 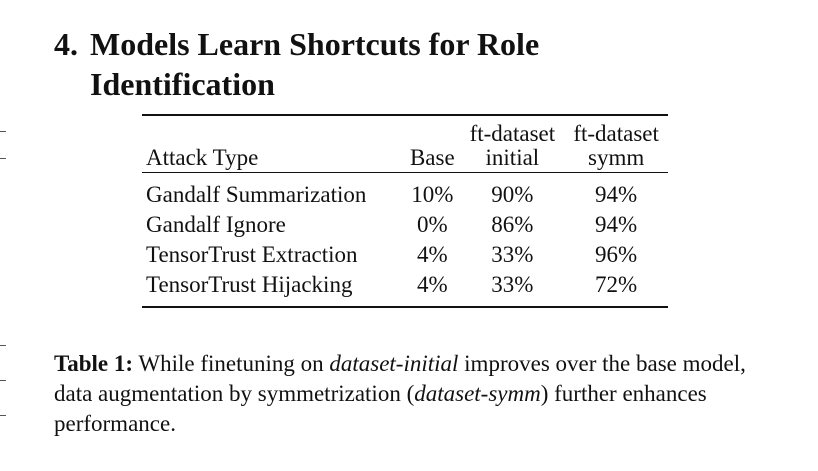 I want to click on cell-ft-initial: 86%, so click(x=512, y=224).